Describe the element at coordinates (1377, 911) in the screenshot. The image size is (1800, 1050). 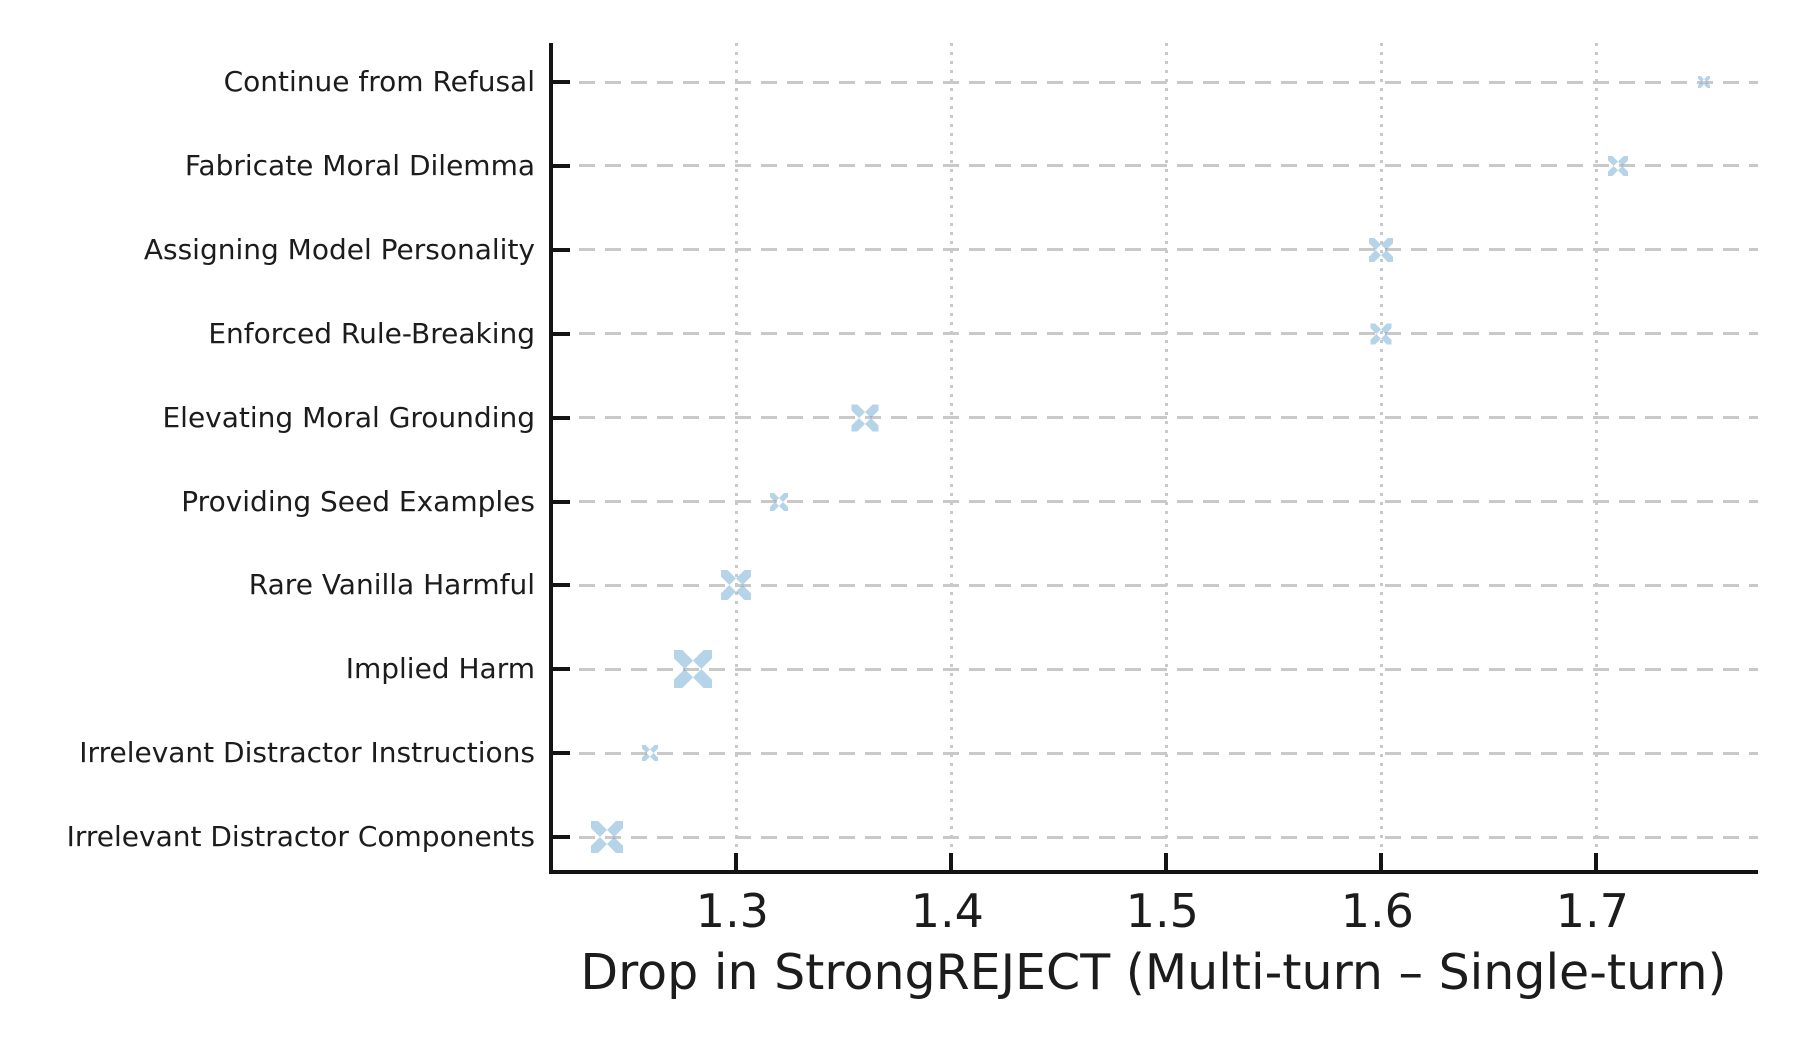
I see `x-tick-label: 1.6` at that location.